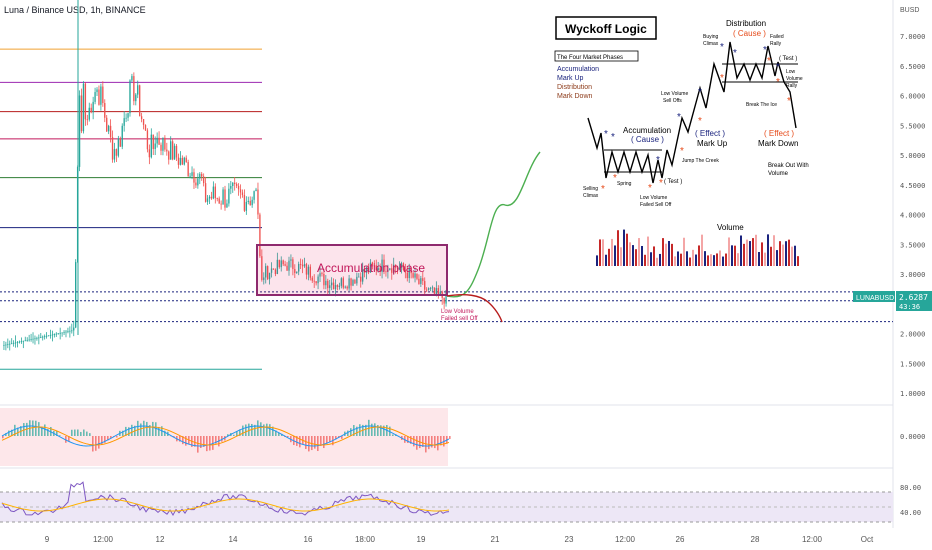 The image size is (932, 550). I want to click on lbl-lvr-1: Low, so click(791, 72).